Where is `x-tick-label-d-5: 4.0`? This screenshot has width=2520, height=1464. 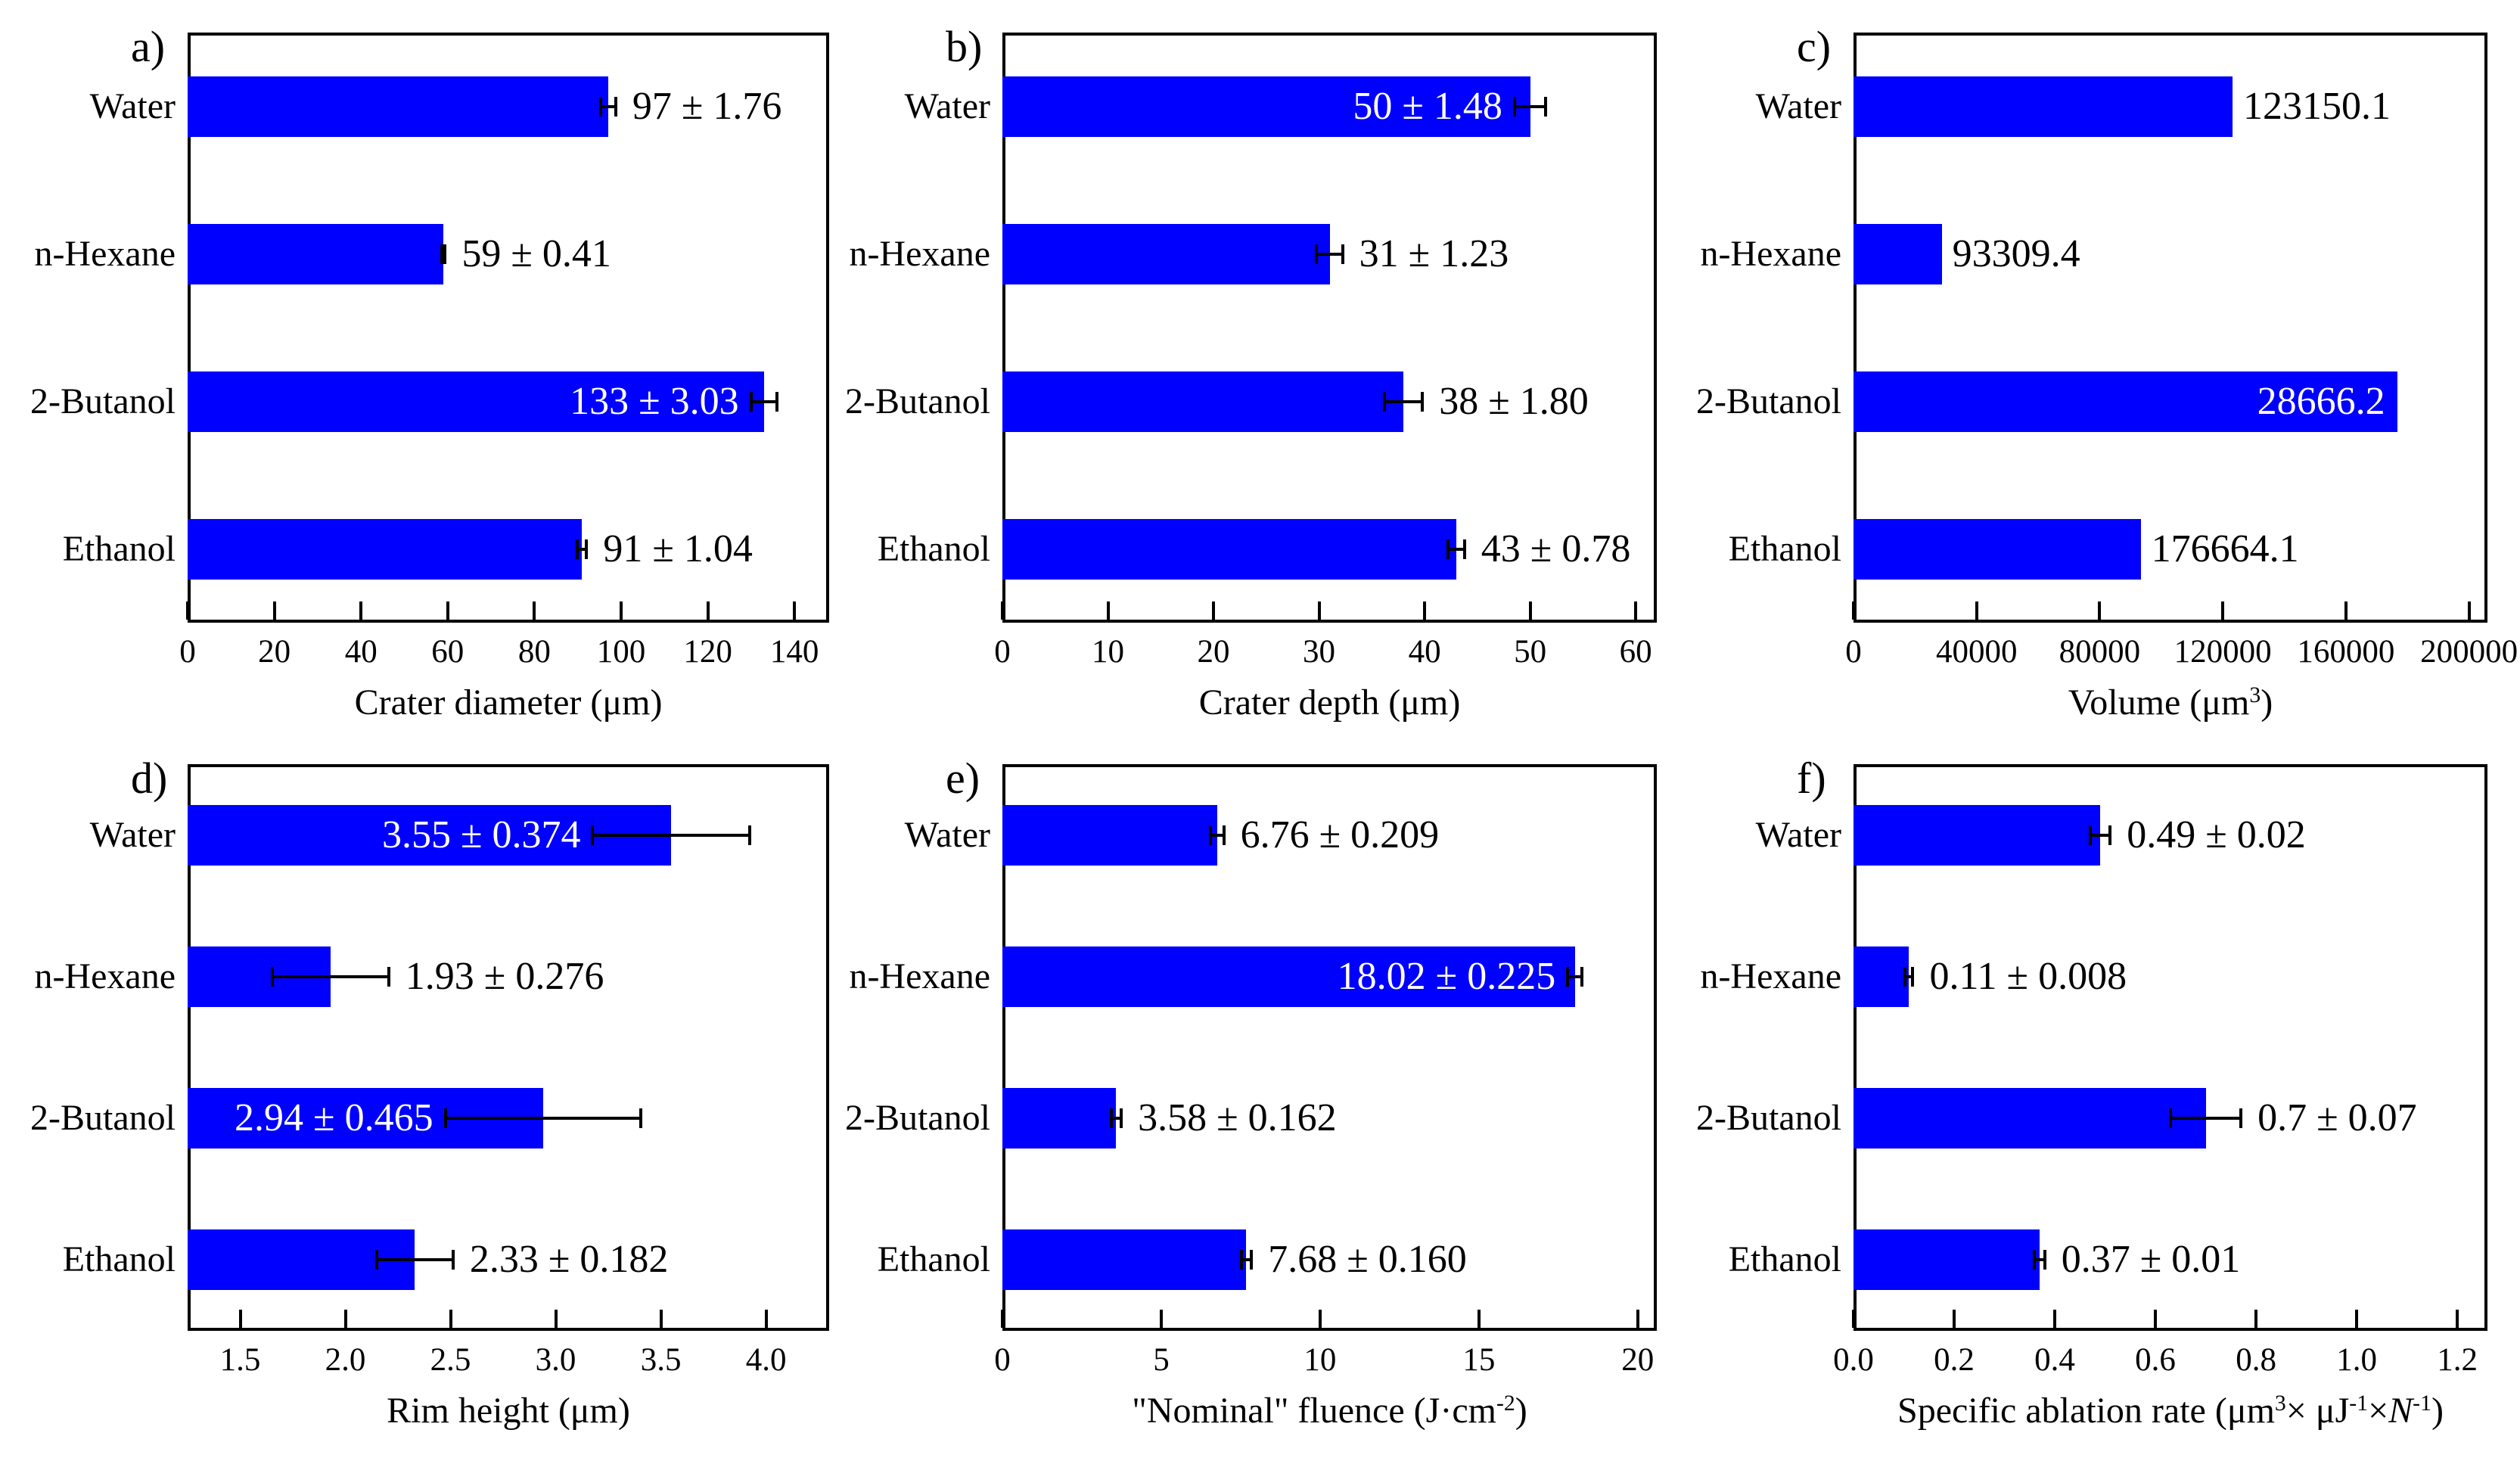 x-tick-label-d-5: 4.0 is located at coordinates (766, 1360).